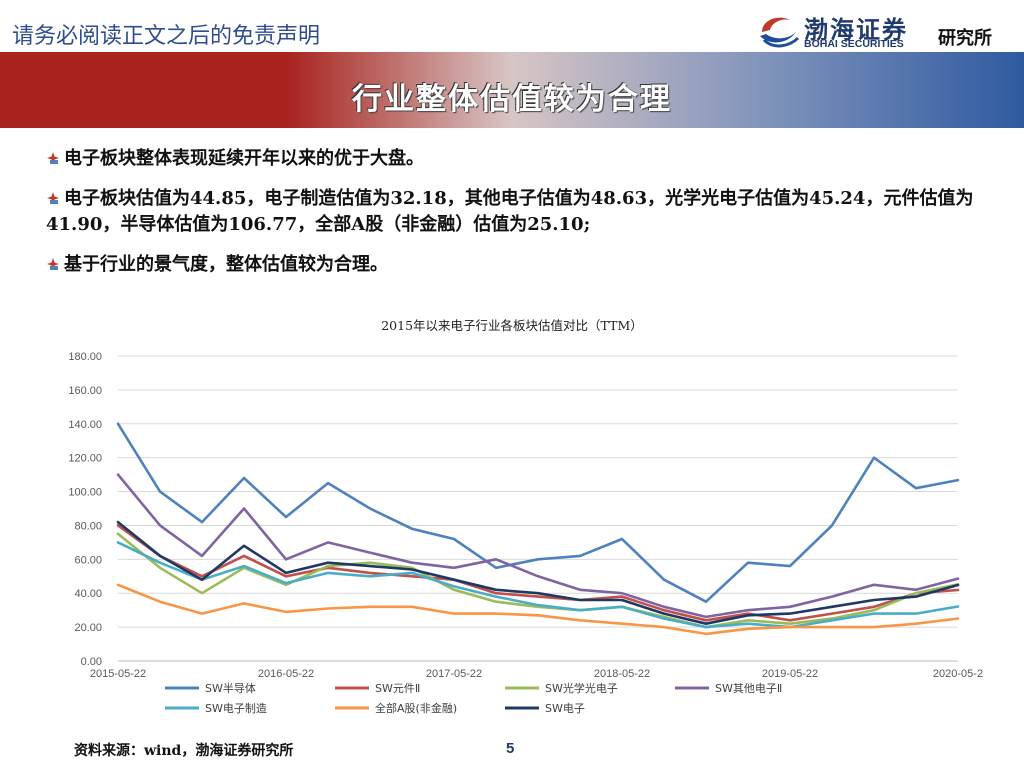  Describe the element at coordinates (510, 748) in the screenshot. I see `page-number: 5` at that location.